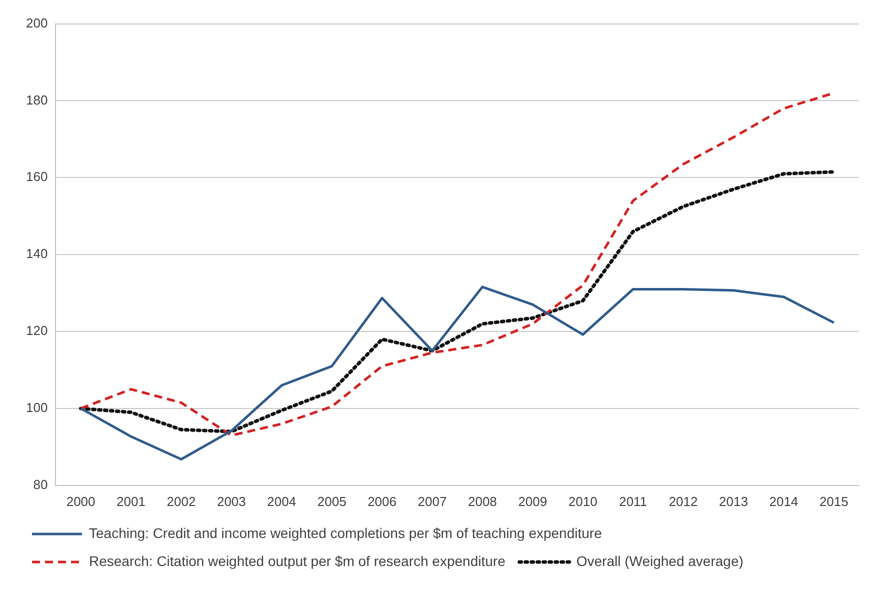  I want to click on x-tick-label: 2003, so click(231, 501).